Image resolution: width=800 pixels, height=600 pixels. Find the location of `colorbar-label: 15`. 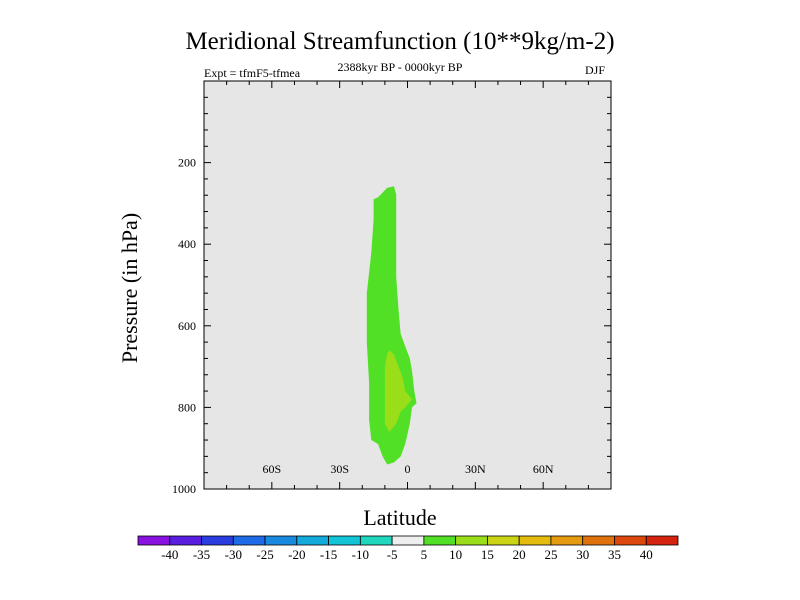

colorbar-label: 15 is located at coordinates (487, 554).